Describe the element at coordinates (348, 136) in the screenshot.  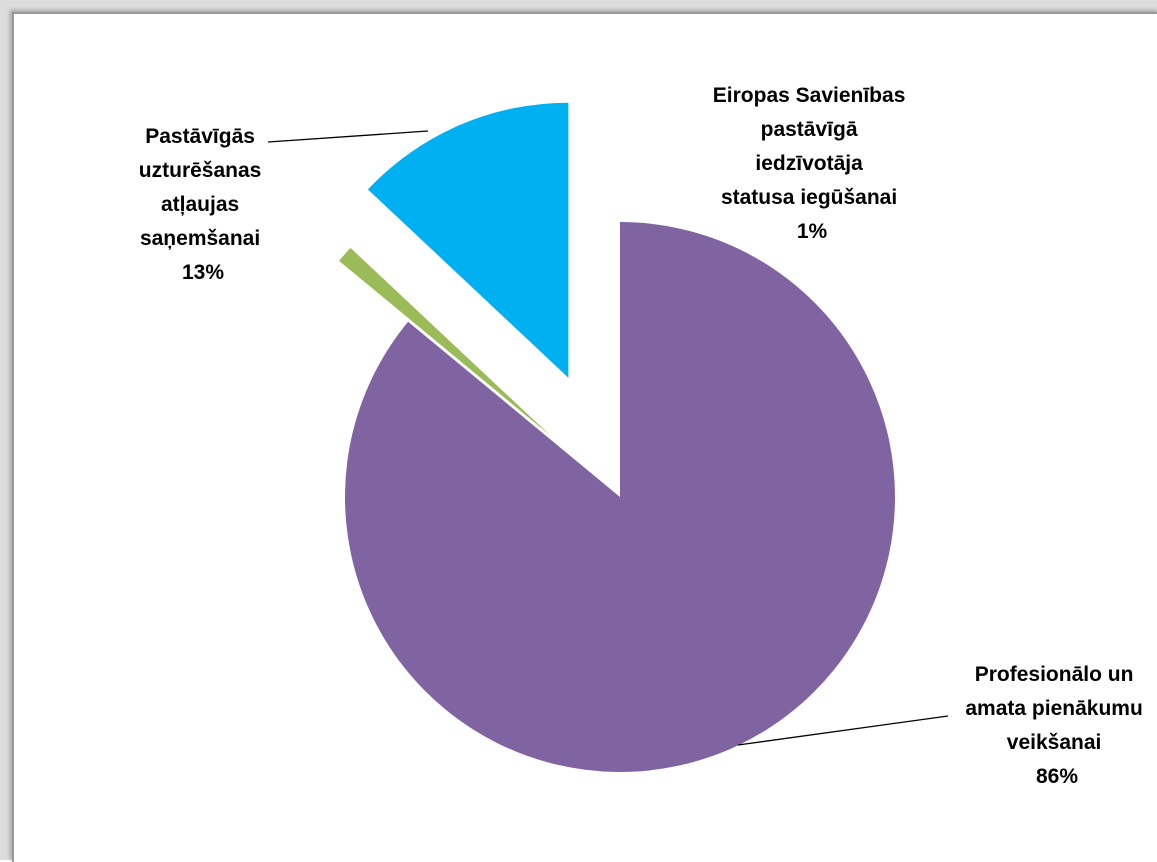
I see `leader-line-pastavigas` at that location.